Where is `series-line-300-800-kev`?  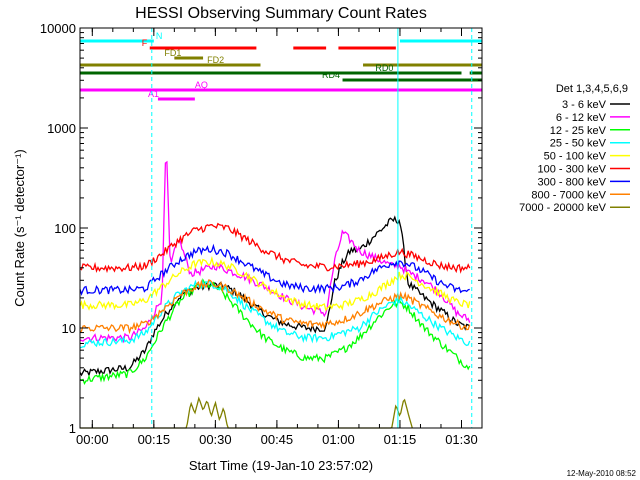 series-line-300-800-kev is located at coordinates (274, 269).